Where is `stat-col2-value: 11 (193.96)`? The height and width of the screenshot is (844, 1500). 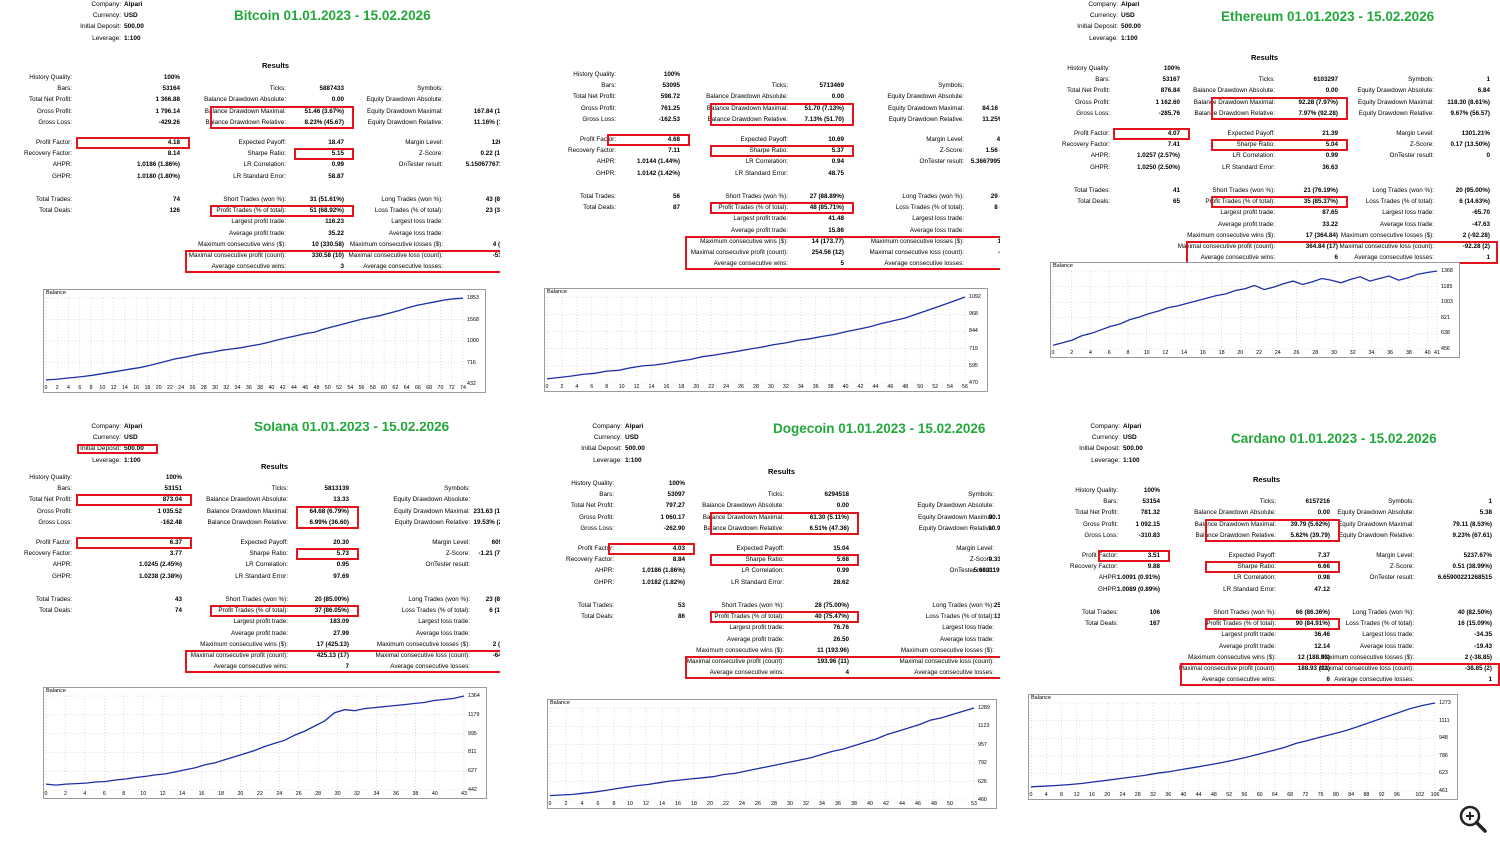
stat-col2-value: 11 (193.96) is located at coordinates (833, 650).